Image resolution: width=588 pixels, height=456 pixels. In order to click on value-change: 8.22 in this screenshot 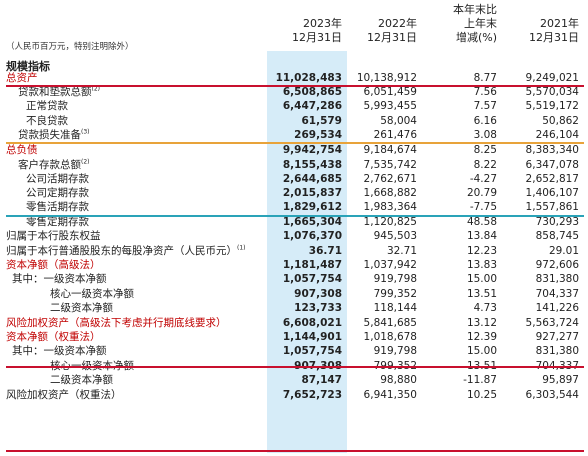, I will do `click(485, 165)`.